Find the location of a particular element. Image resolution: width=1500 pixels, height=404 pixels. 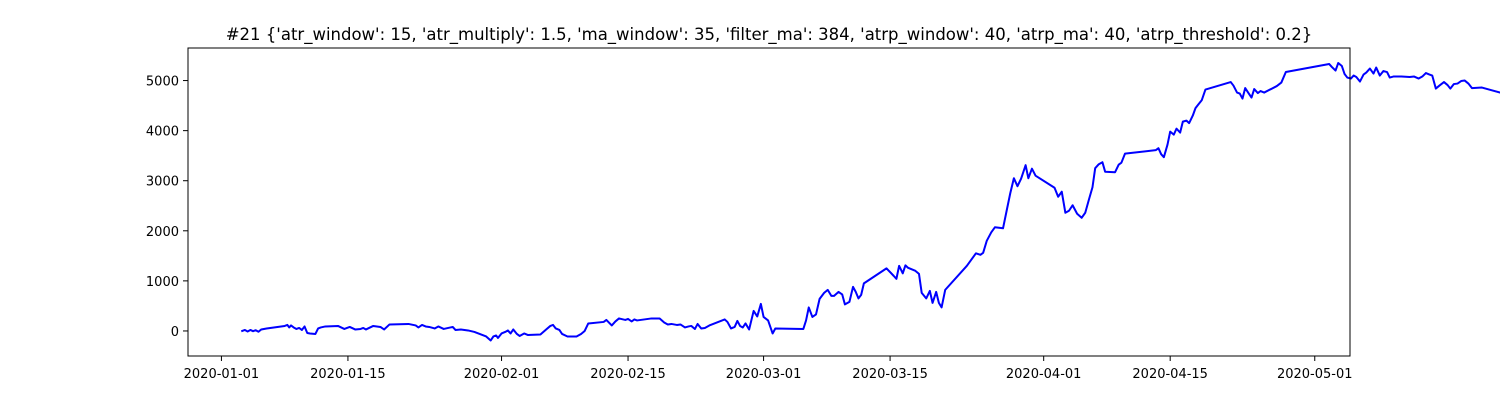

y-tick-label: 1000 is located at coordinates (162, 282).